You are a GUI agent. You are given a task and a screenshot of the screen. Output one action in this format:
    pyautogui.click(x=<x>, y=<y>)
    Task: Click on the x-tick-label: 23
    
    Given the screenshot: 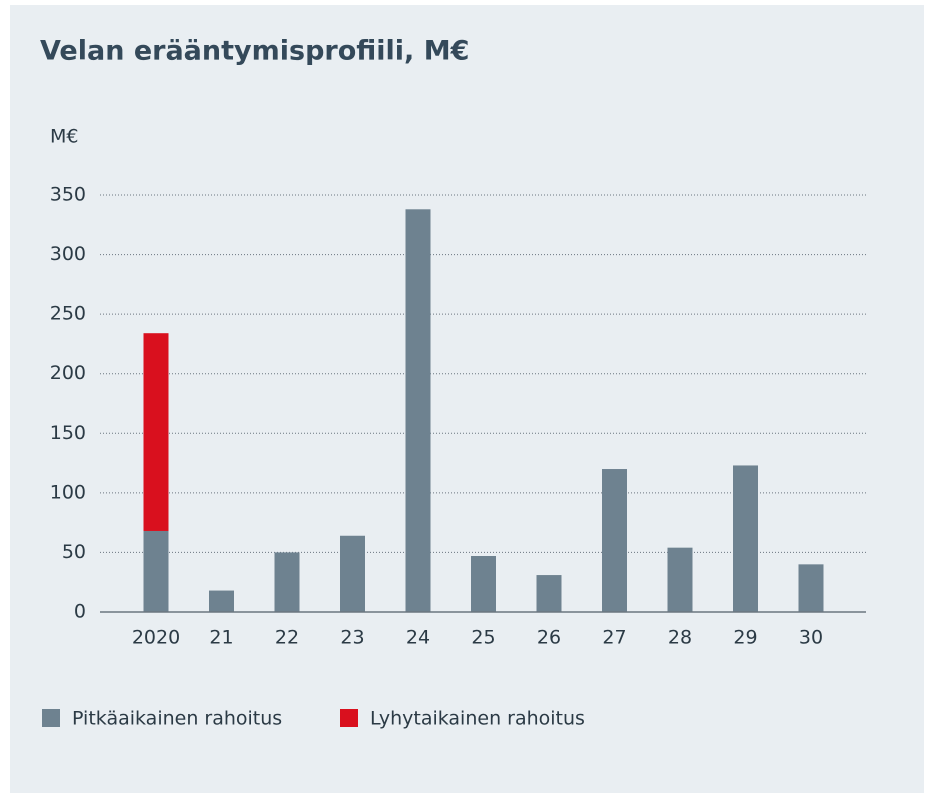 What is the action you would take?
    pyautogui.click(x=352, y=638)
    